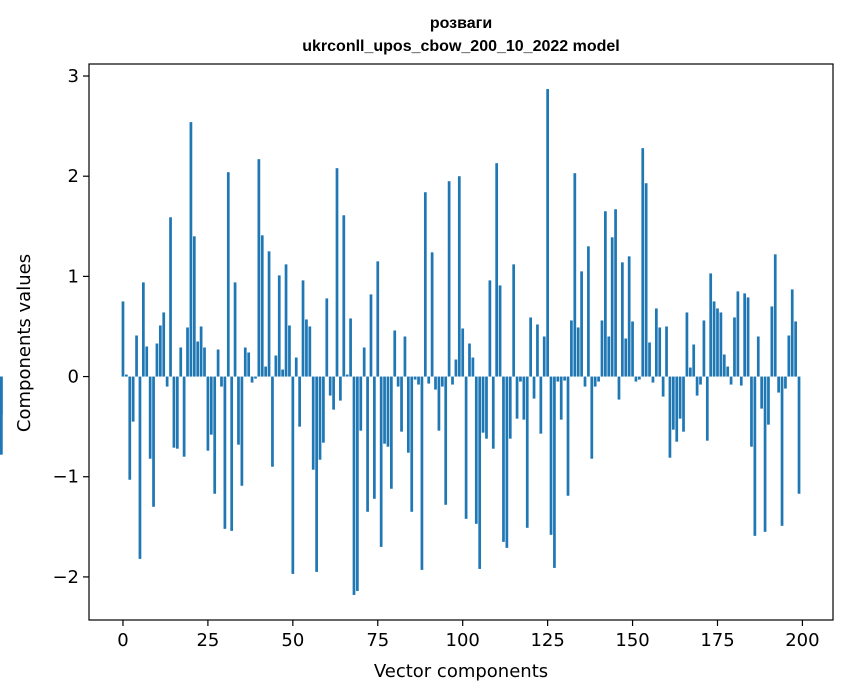  What do you see at coordinates (461, 23) in the screenshot?
I see `chart-title: розваги` at bounding box center [461, 23].